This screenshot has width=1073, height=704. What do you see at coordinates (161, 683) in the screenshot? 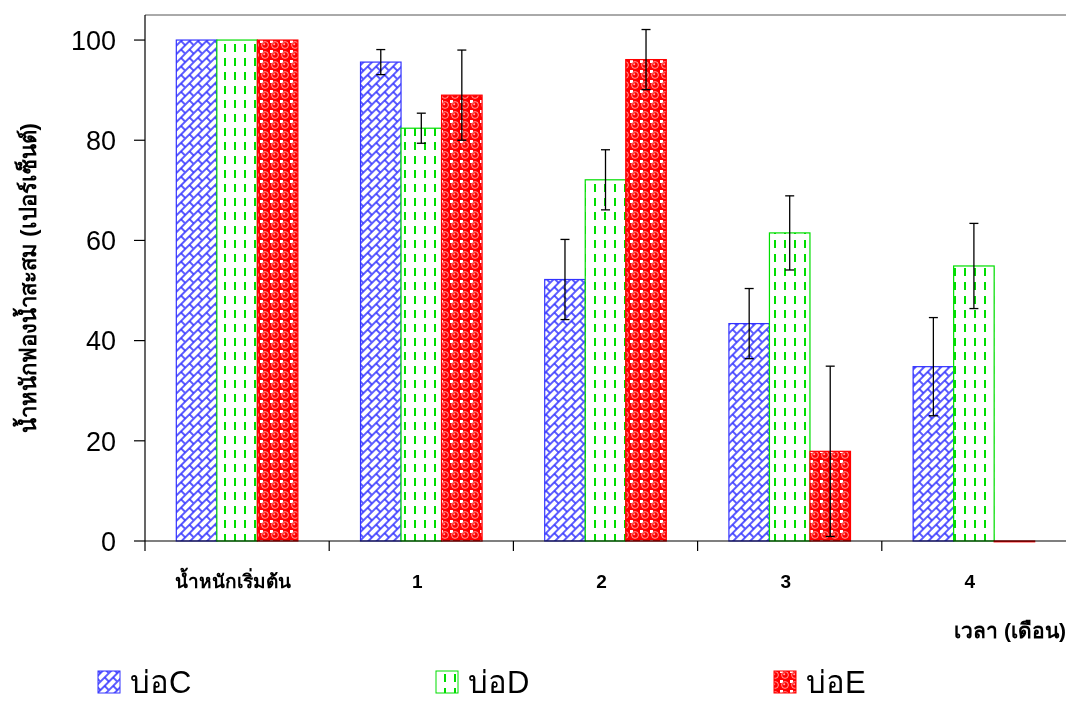
I see `legend-label: บ่อC` at bounding box center [161, 683].